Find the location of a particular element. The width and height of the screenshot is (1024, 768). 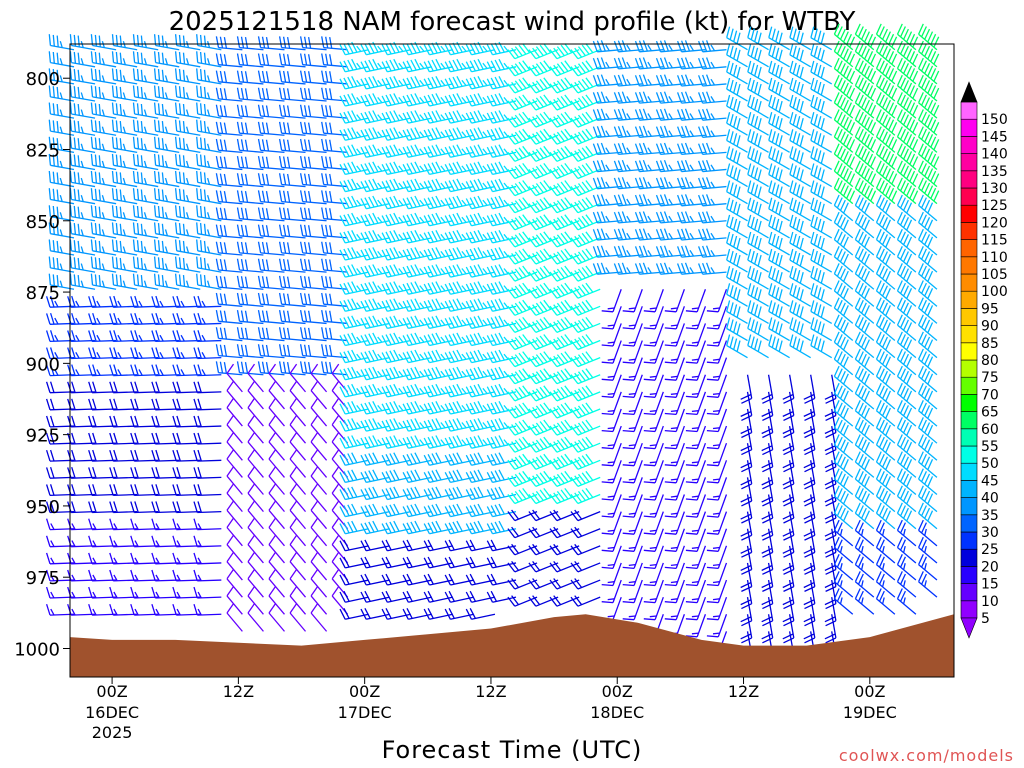

y-tick-label: 825 is located at coordinates (43, 151).